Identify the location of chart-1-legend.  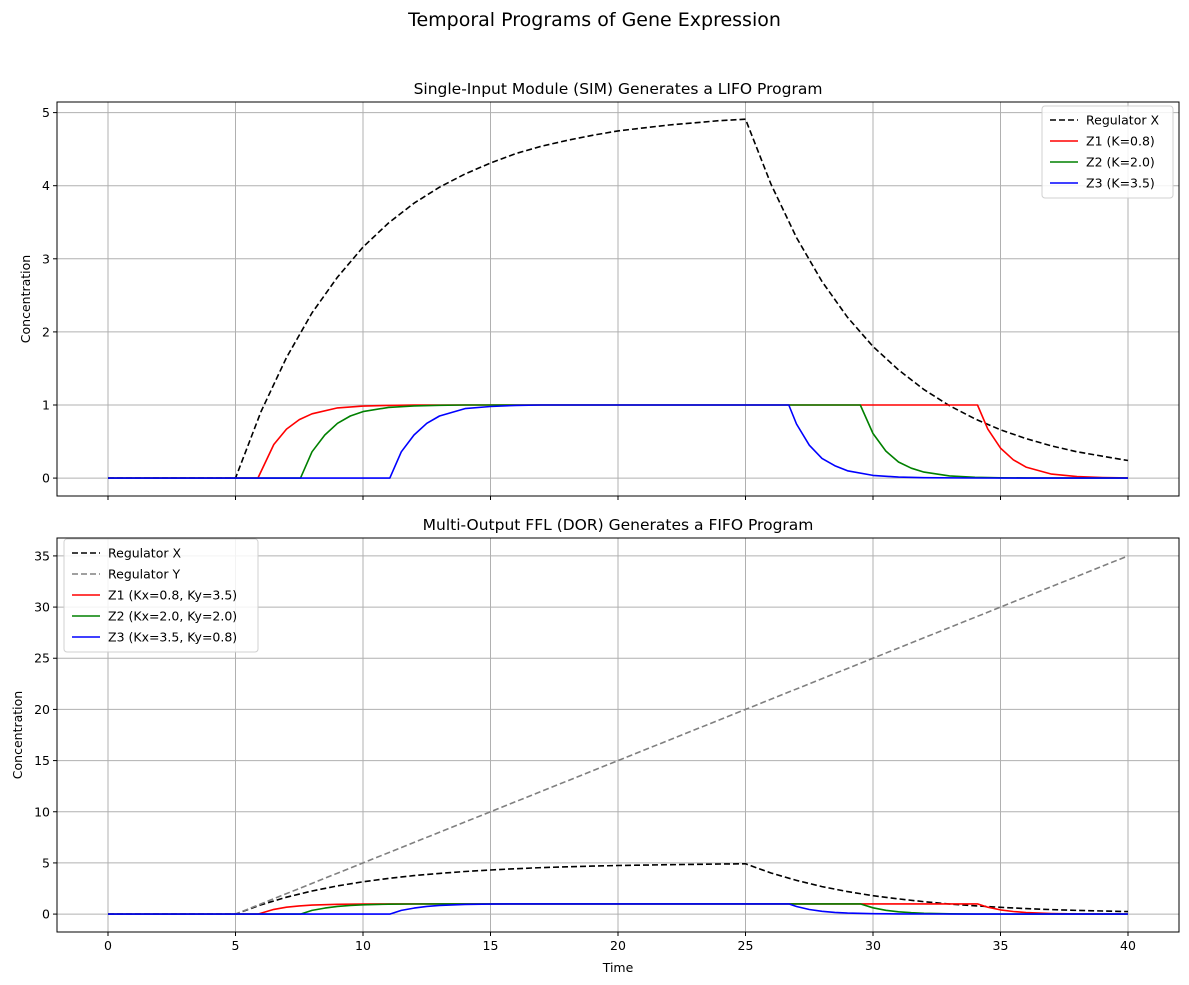
(1107, 152).